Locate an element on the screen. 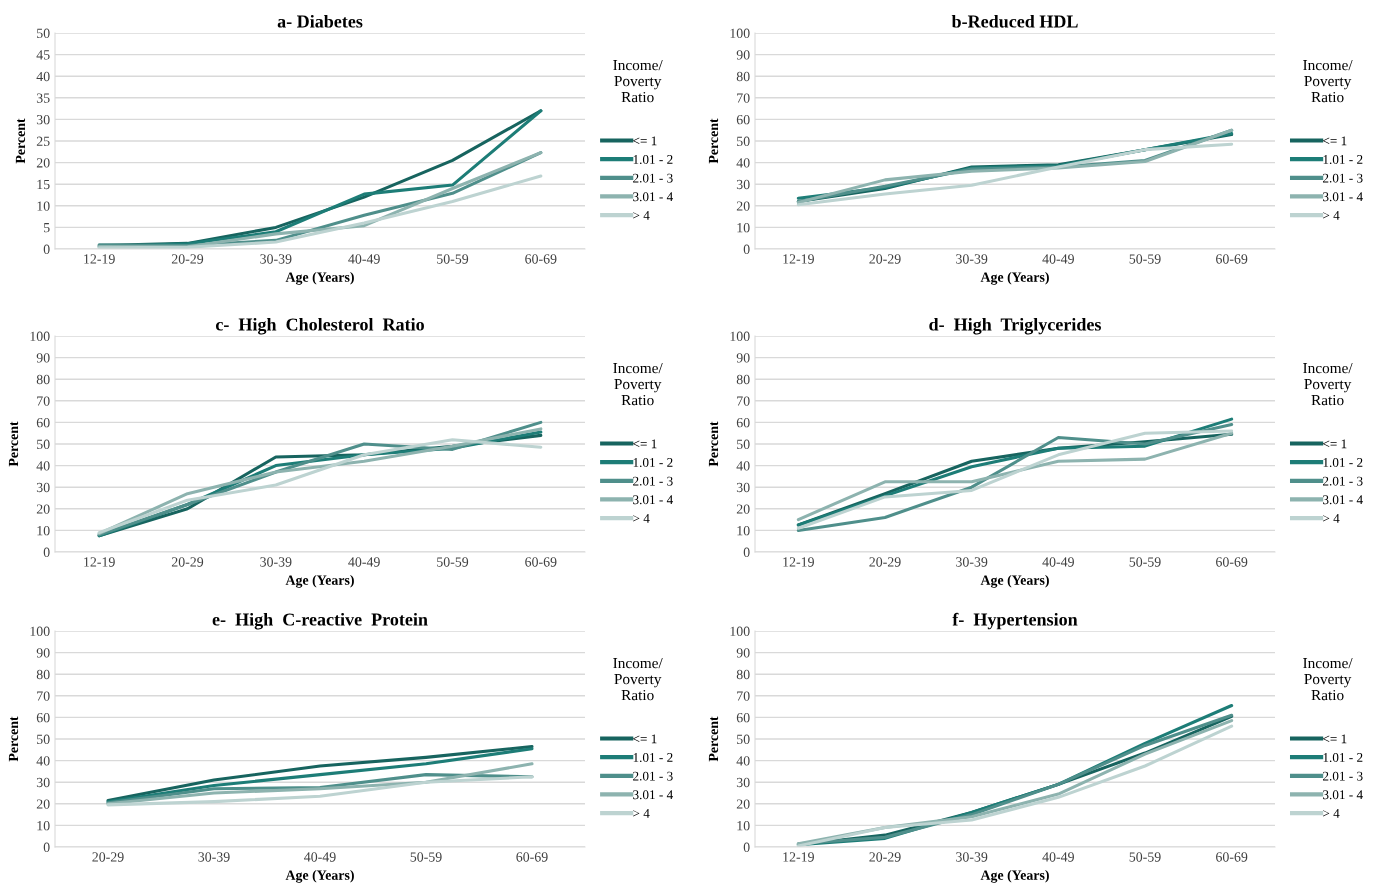 This screenshot has width=1386, height=886. y-tick-label: 5 is located at coordinates (47, 228).